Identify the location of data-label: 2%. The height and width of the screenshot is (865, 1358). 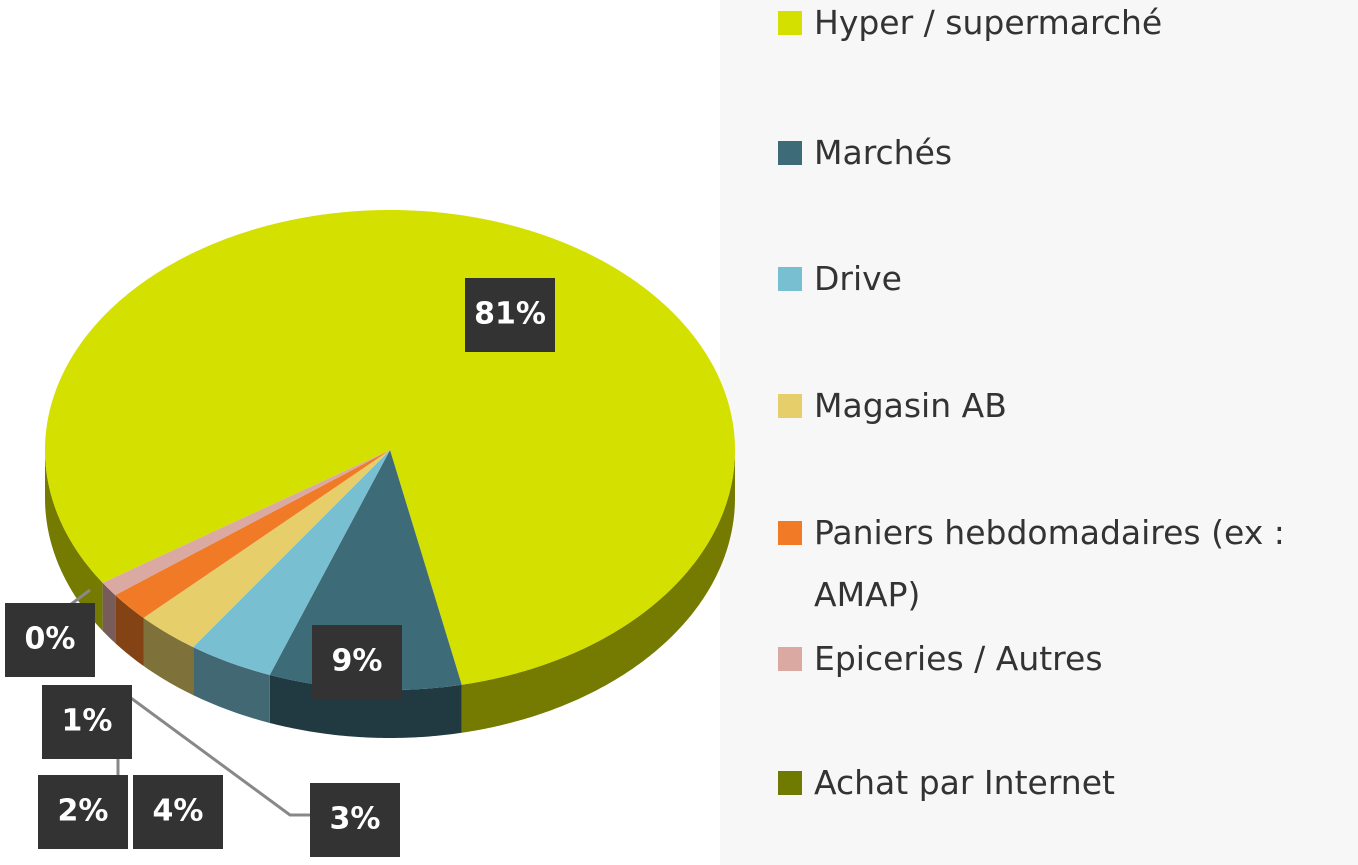
(83, 811).